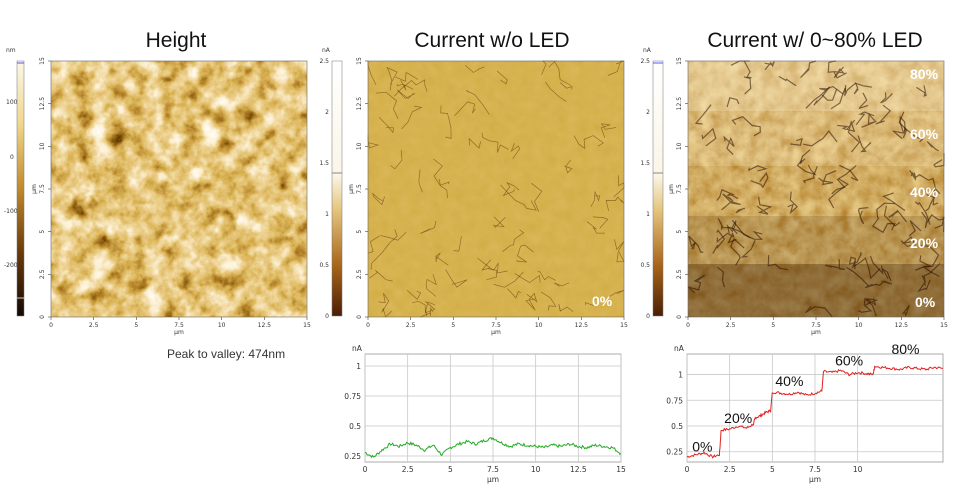 The height and width of the screenshot is (500, 954). Describe the element at coordinates (578, 469) in the screenshot. I see `x-tick-label: 12.5` at that location.